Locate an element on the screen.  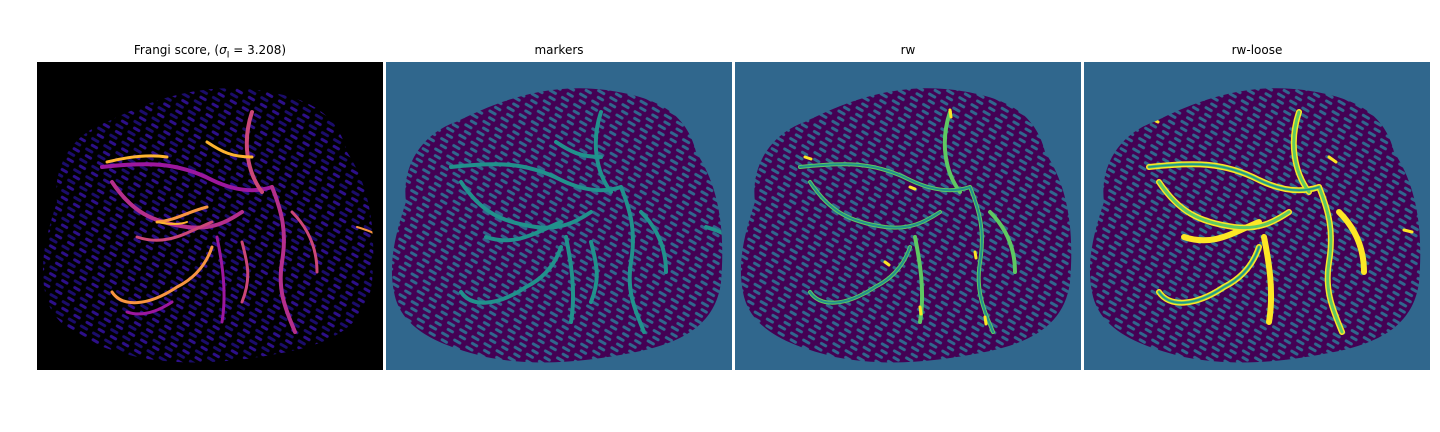
frangi-title-sigma: σ is located at coordinates (223, 50).